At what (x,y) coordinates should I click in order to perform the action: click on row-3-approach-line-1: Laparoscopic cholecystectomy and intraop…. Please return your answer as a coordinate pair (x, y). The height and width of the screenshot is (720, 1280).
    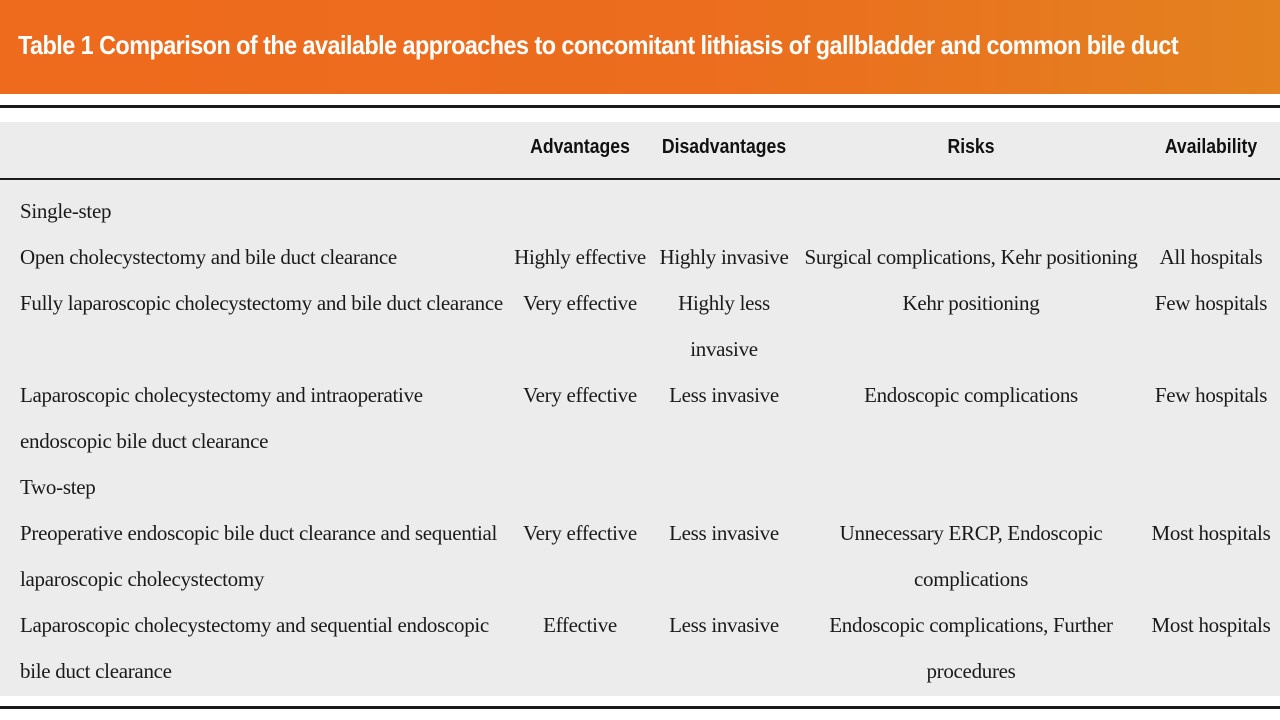
    Looking at the image, I should click on (221, 395).